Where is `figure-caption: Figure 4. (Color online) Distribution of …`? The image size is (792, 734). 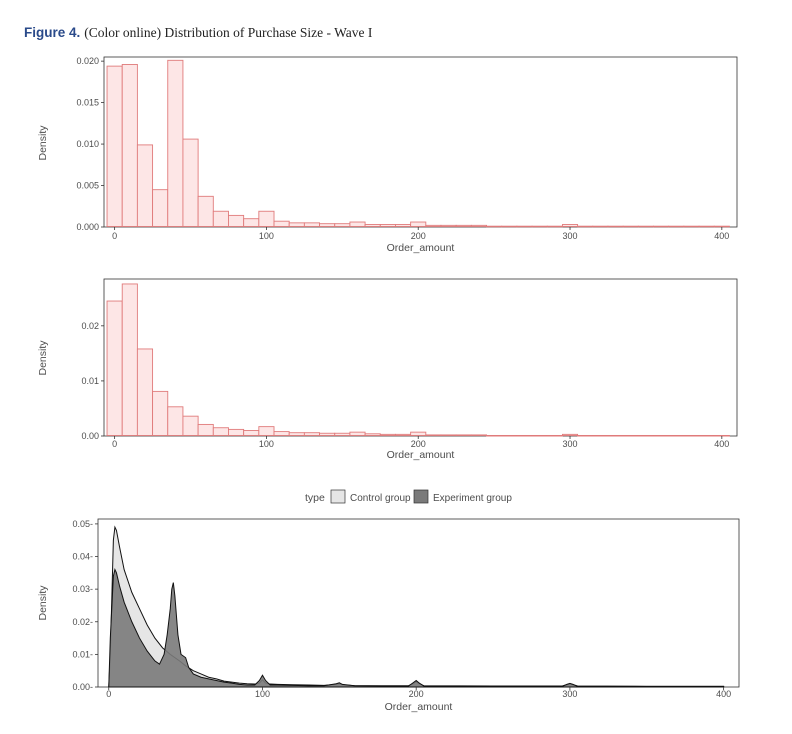
figure-caption: Figure 4. (Color online) Distribution of … is located at coordinates (198, 33).